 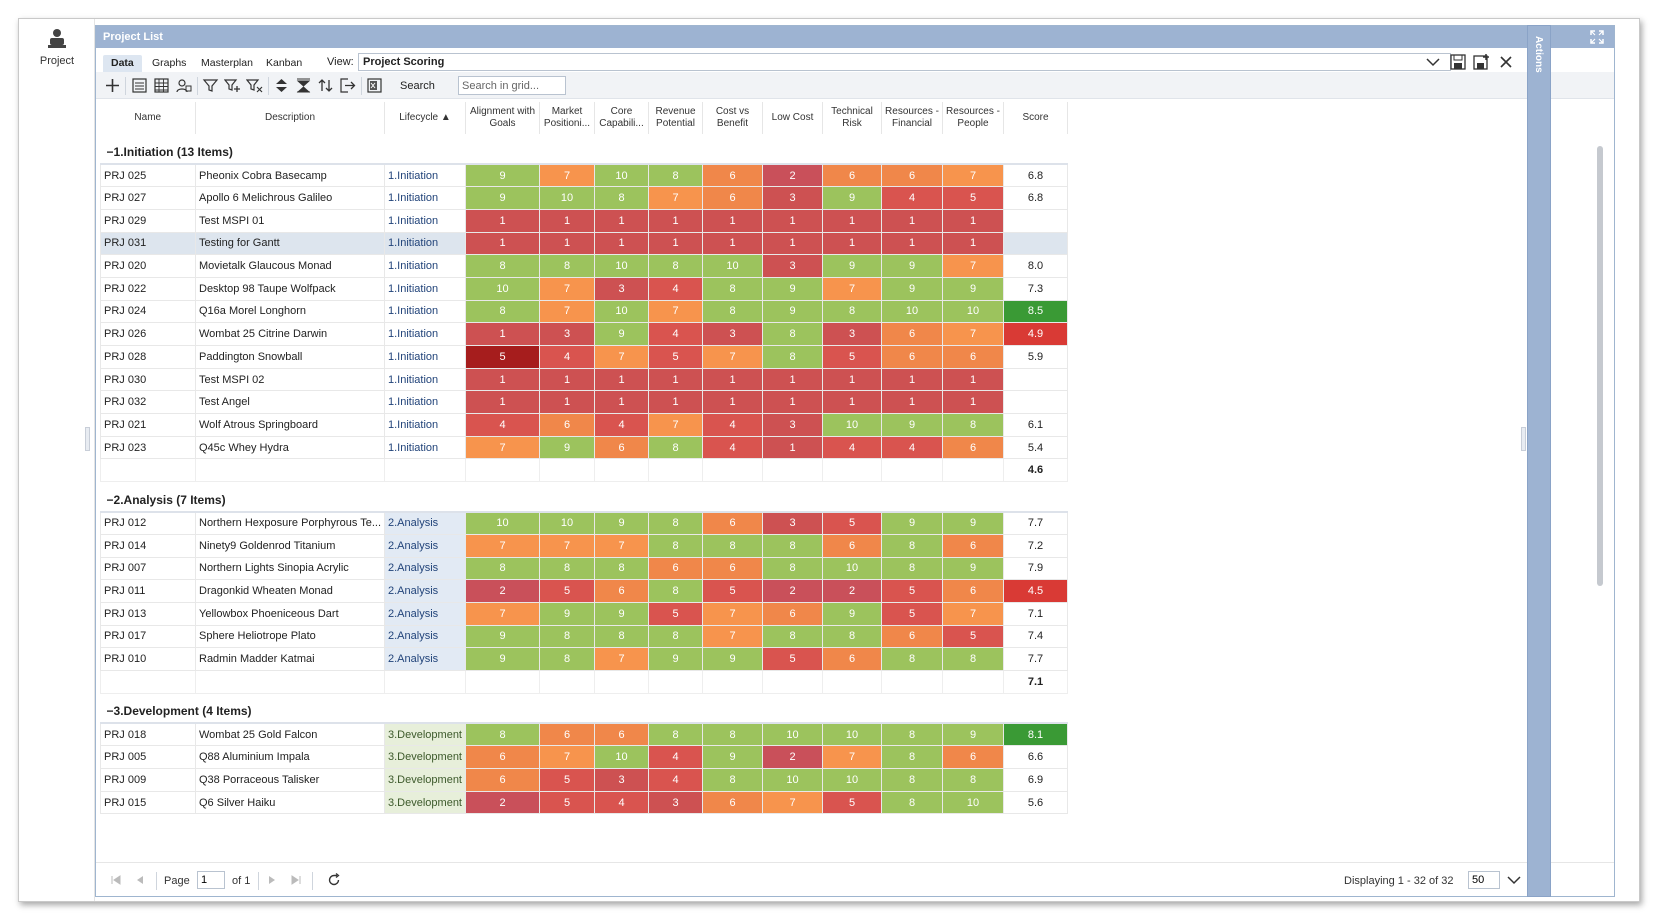 What do you see at coordinates (852, 118) in the screenshot?
I see `column-header-technical-risk: Technical Risk` at bounding box center [852, 118].